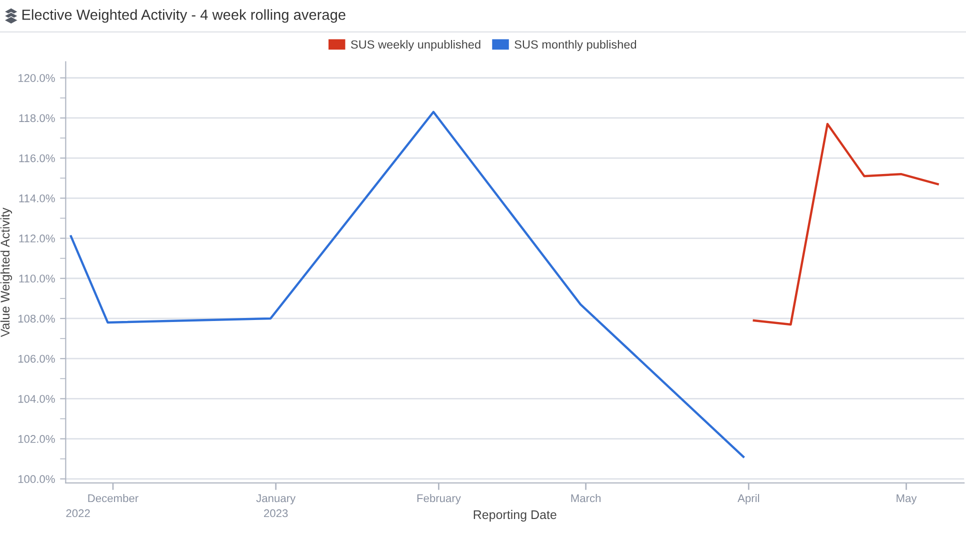 The width and height of the screenshot is (966, 533). Describe the element at coordinates (36, 439) in the screenshot. I see `y-tick-label: 102.0%` at that location.